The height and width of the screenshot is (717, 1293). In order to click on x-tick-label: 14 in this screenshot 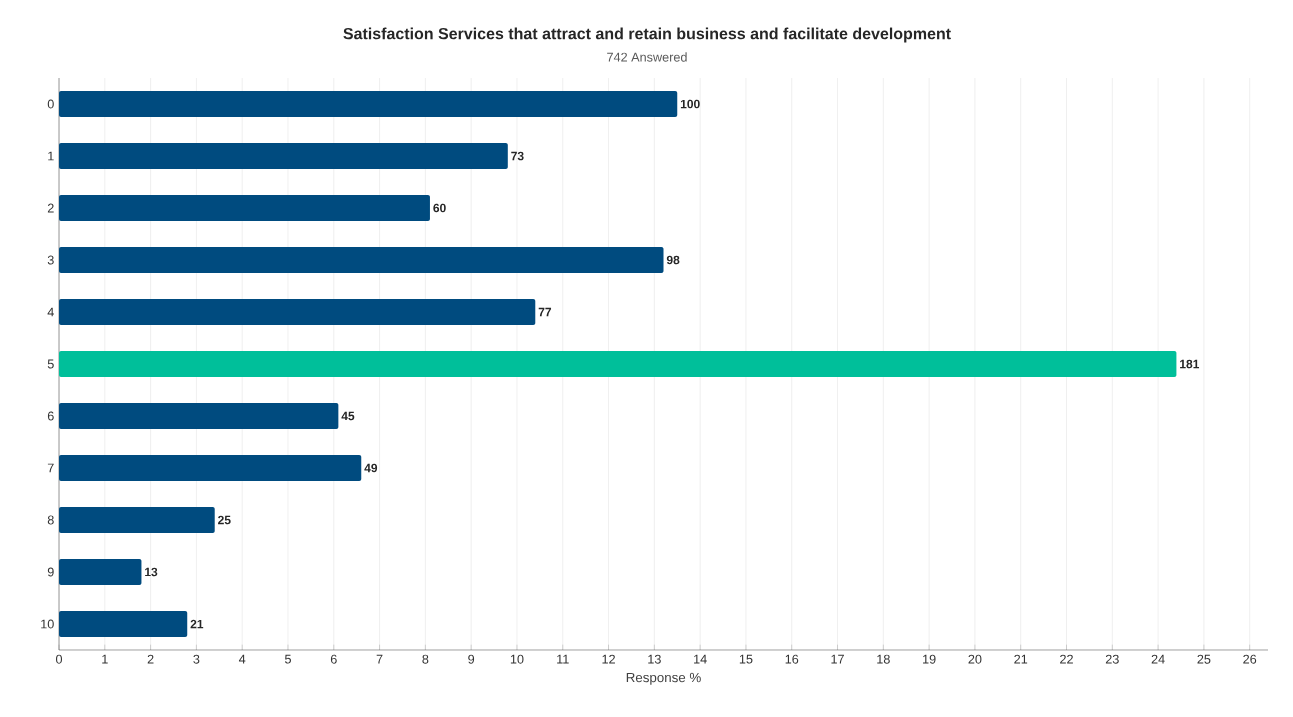, I will do `click(700, 659)`.